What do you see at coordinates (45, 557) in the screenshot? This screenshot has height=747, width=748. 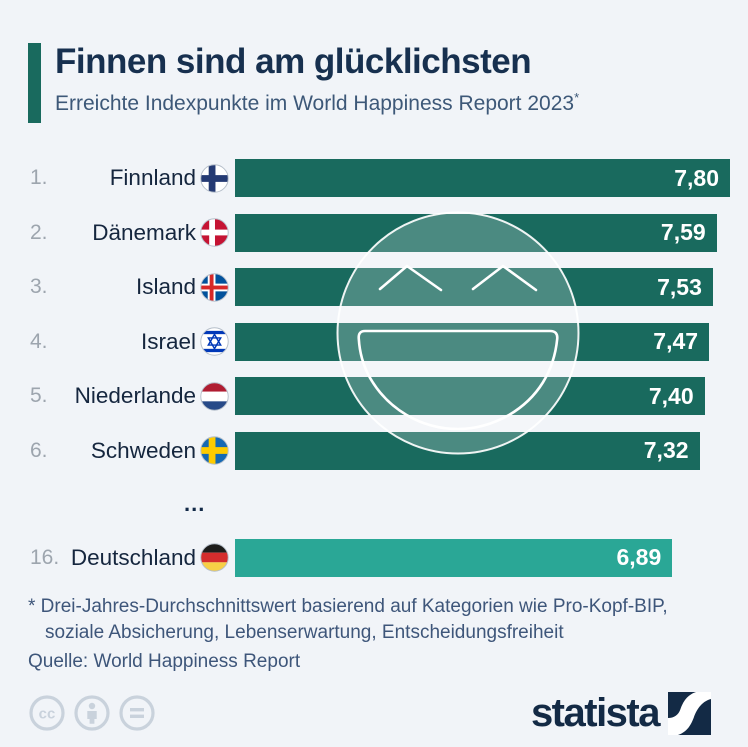 I see `rank-label: 16.` at bounding box center [45, 557].